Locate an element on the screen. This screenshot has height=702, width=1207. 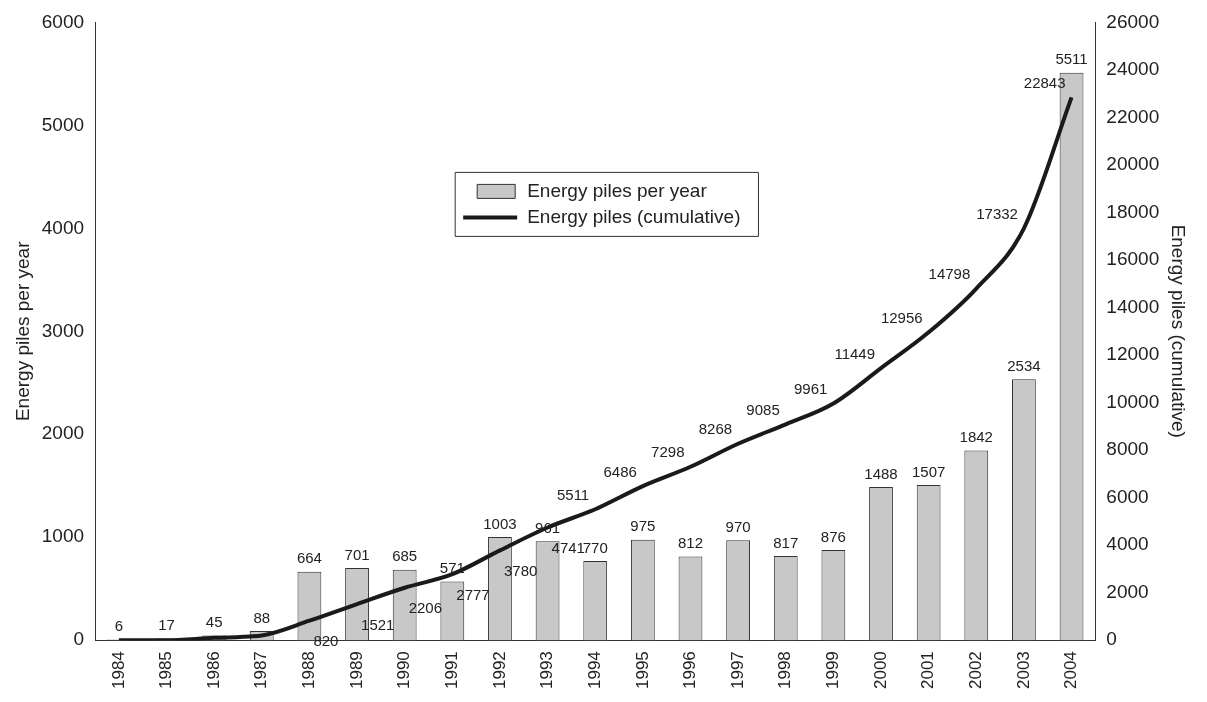
x-tick-label: 1991 is located at coordinates (451, 670).